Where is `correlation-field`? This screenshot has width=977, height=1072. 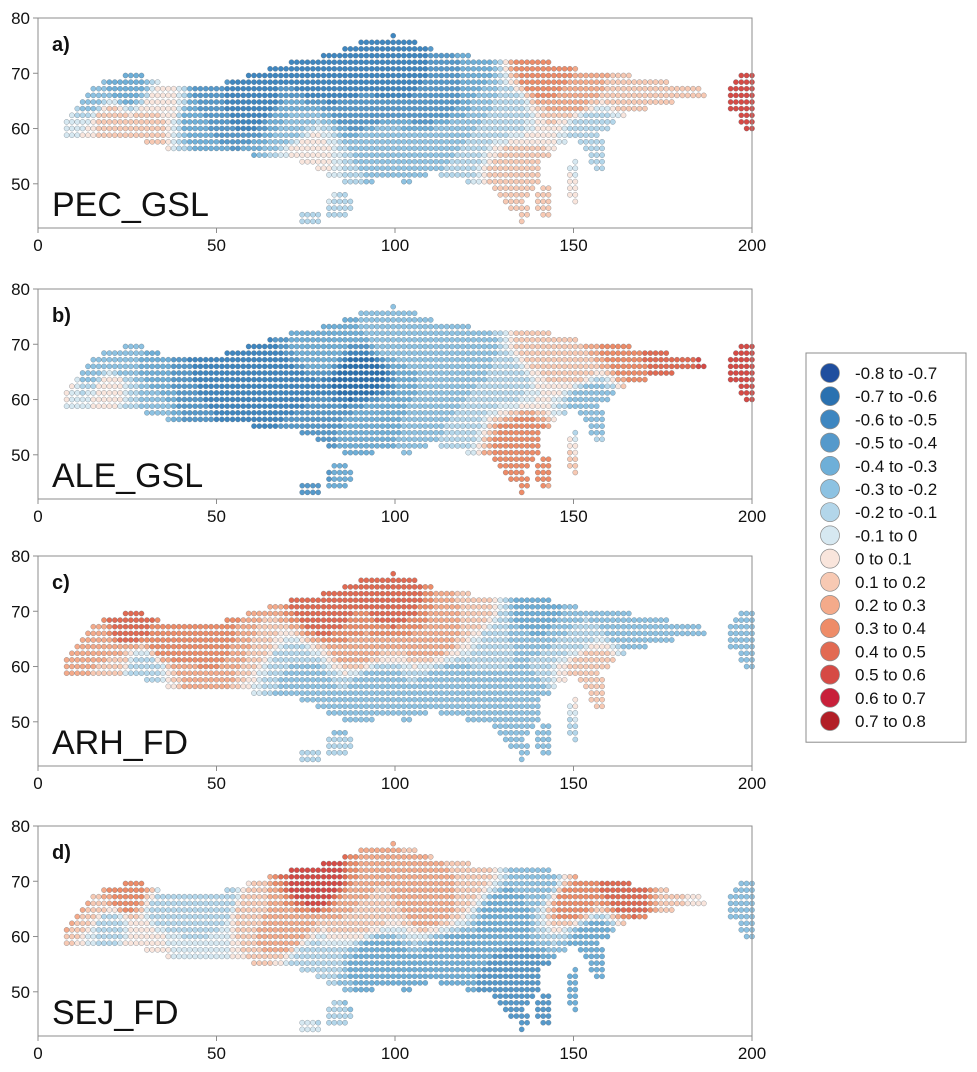 correlation-field is located at coordinates (409, 399).